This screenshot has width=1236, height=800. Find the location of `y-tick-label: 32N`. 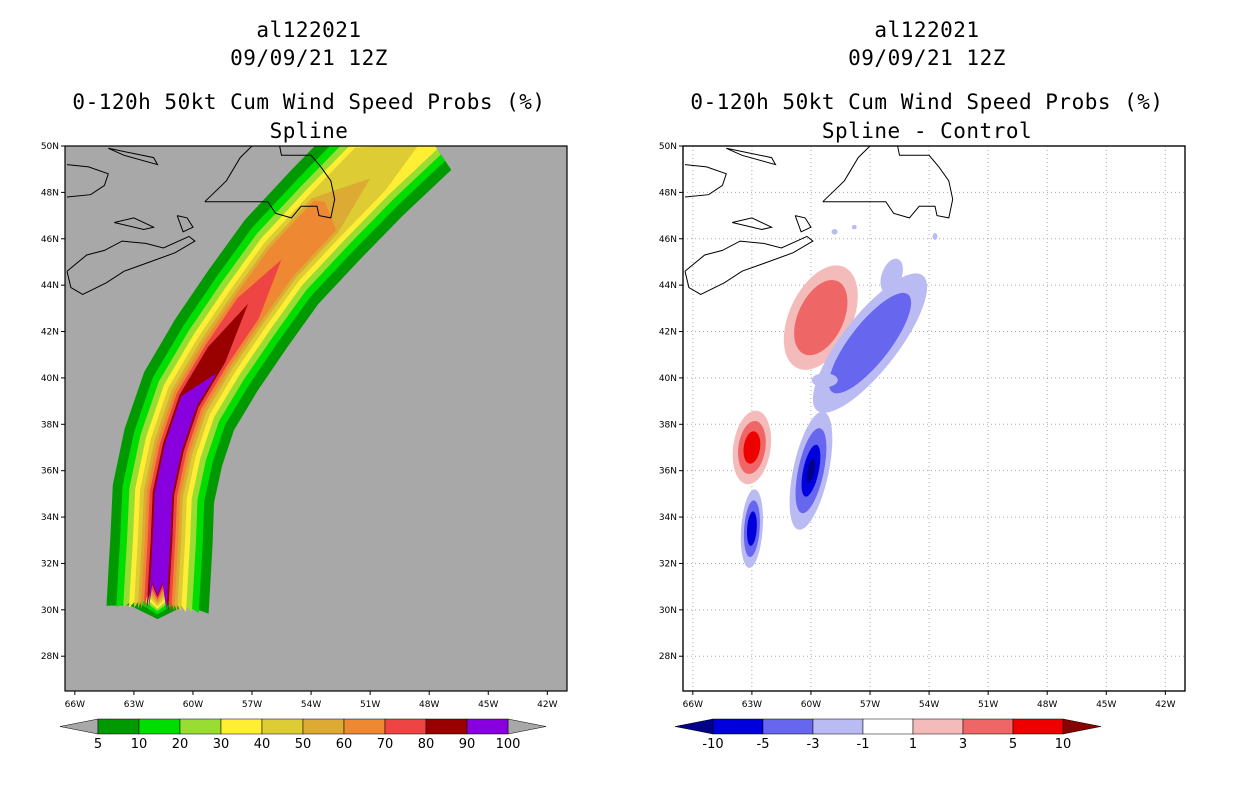

y-tick-label: 32N is located at coordinates (50, 564).